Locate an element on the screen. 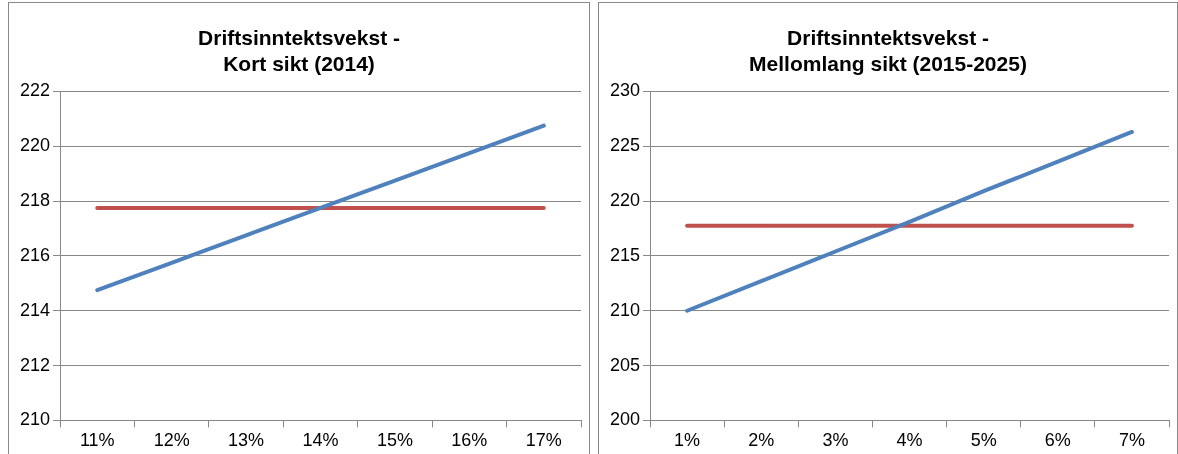 The image size is (1178, 454). x-tick-label: 6% is located at coordinates (1057, 440).